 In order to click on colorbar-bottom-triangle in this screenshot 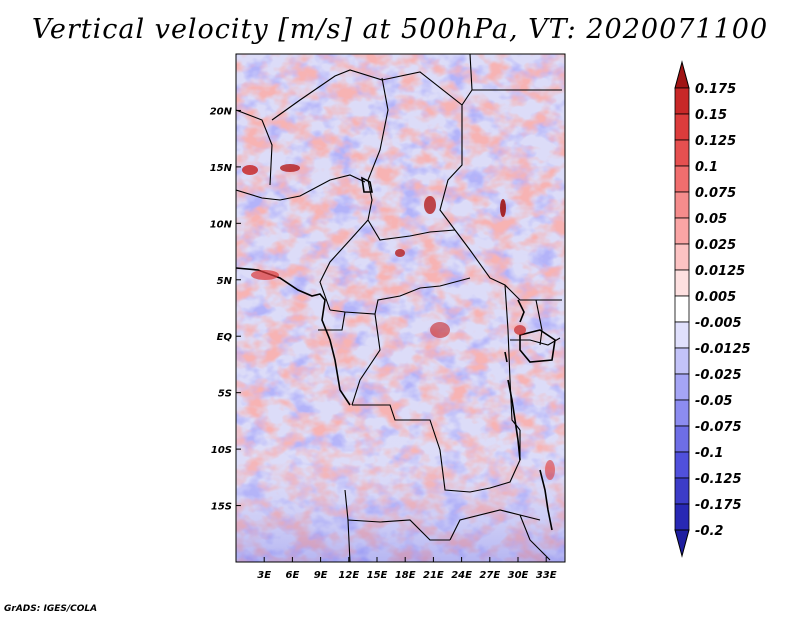, I will do `click(682, 543)`.